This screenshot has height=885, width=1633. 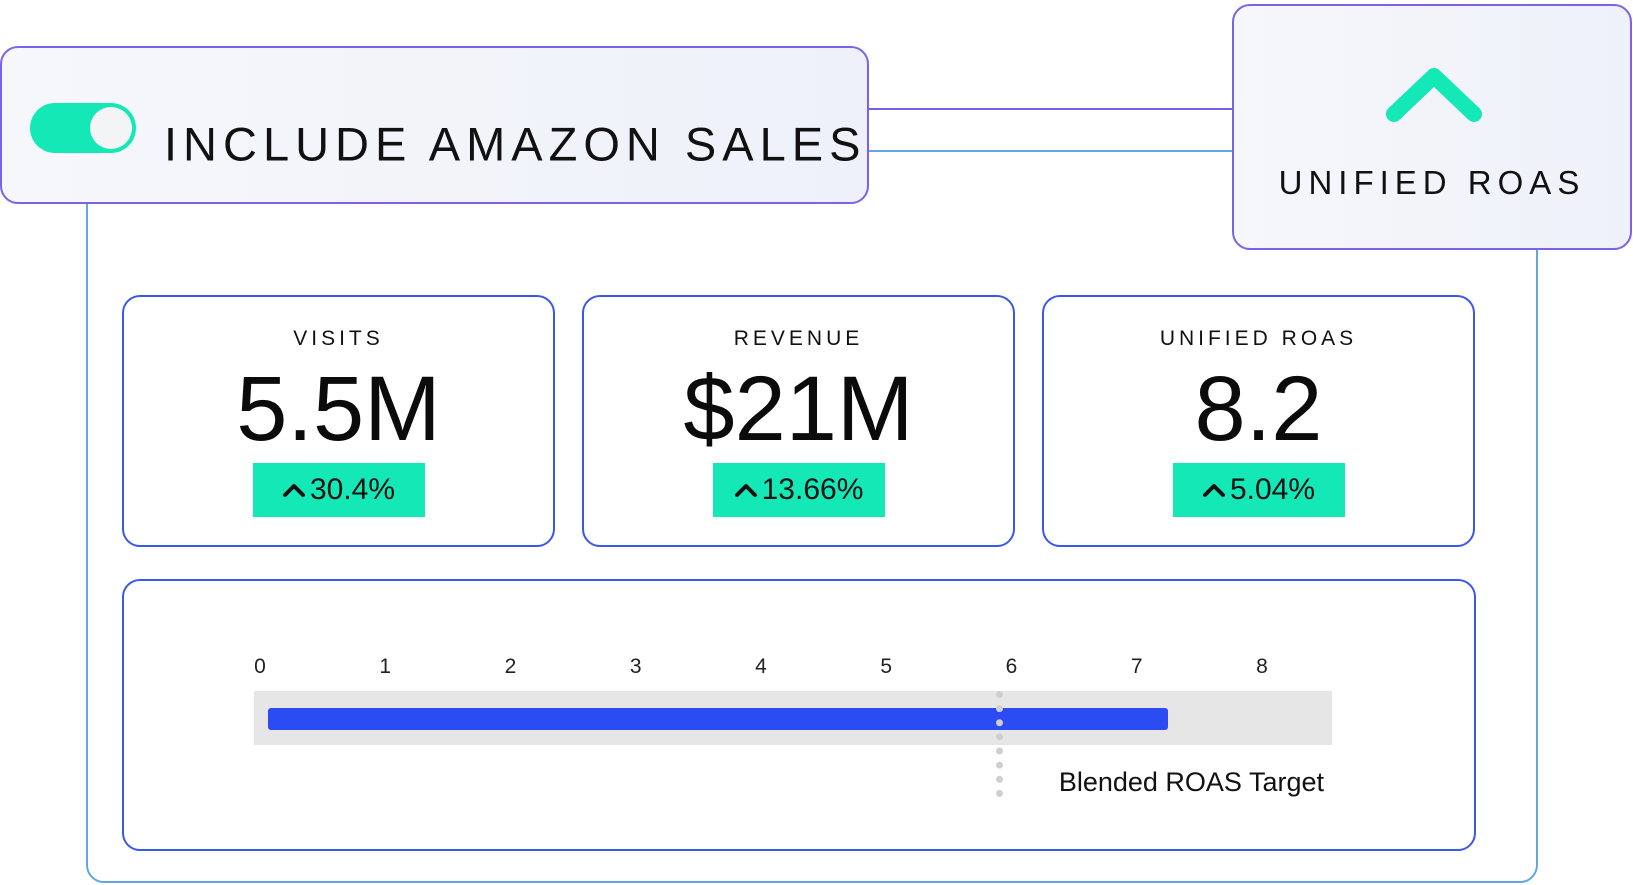 What do you see at coordinates (1272, 489) in the screenshot?
I see `change-value: 5.04%` at bounding box center [1272, 489].